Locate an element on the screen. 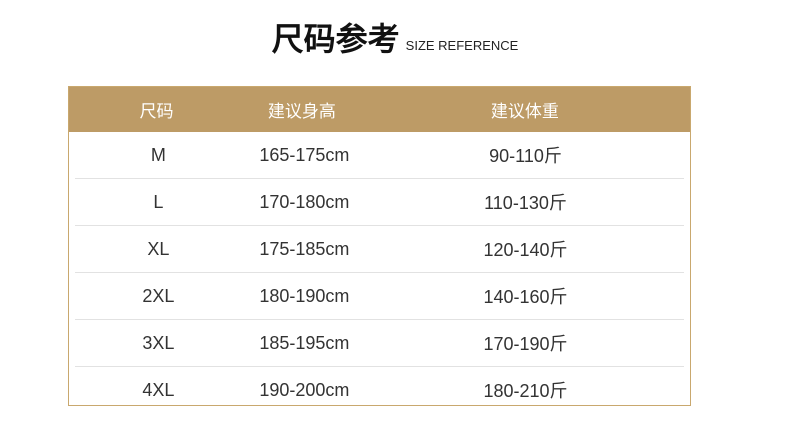 The width and height of the screenshot is (790, 435). cell-weight: 90-110斤 is located at coordinates (525, 156).